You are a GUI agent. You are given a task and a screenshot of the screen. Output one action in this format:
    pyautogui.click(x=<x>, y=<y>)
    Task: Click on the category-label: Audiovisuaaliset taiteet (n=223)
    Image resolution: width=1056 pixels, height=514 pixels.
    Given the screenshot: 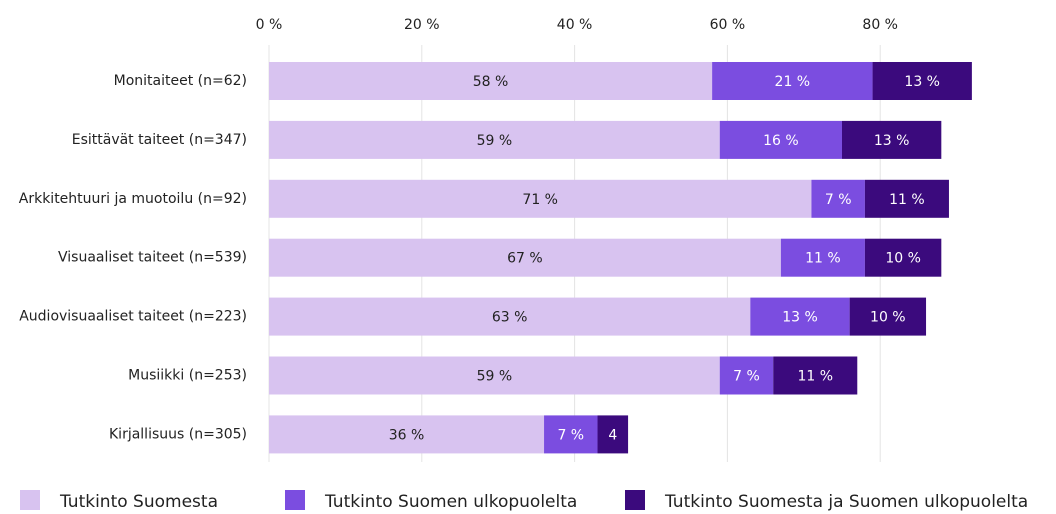 What is the action you would take?
    pyautogui.click(x=133, y=317)
    